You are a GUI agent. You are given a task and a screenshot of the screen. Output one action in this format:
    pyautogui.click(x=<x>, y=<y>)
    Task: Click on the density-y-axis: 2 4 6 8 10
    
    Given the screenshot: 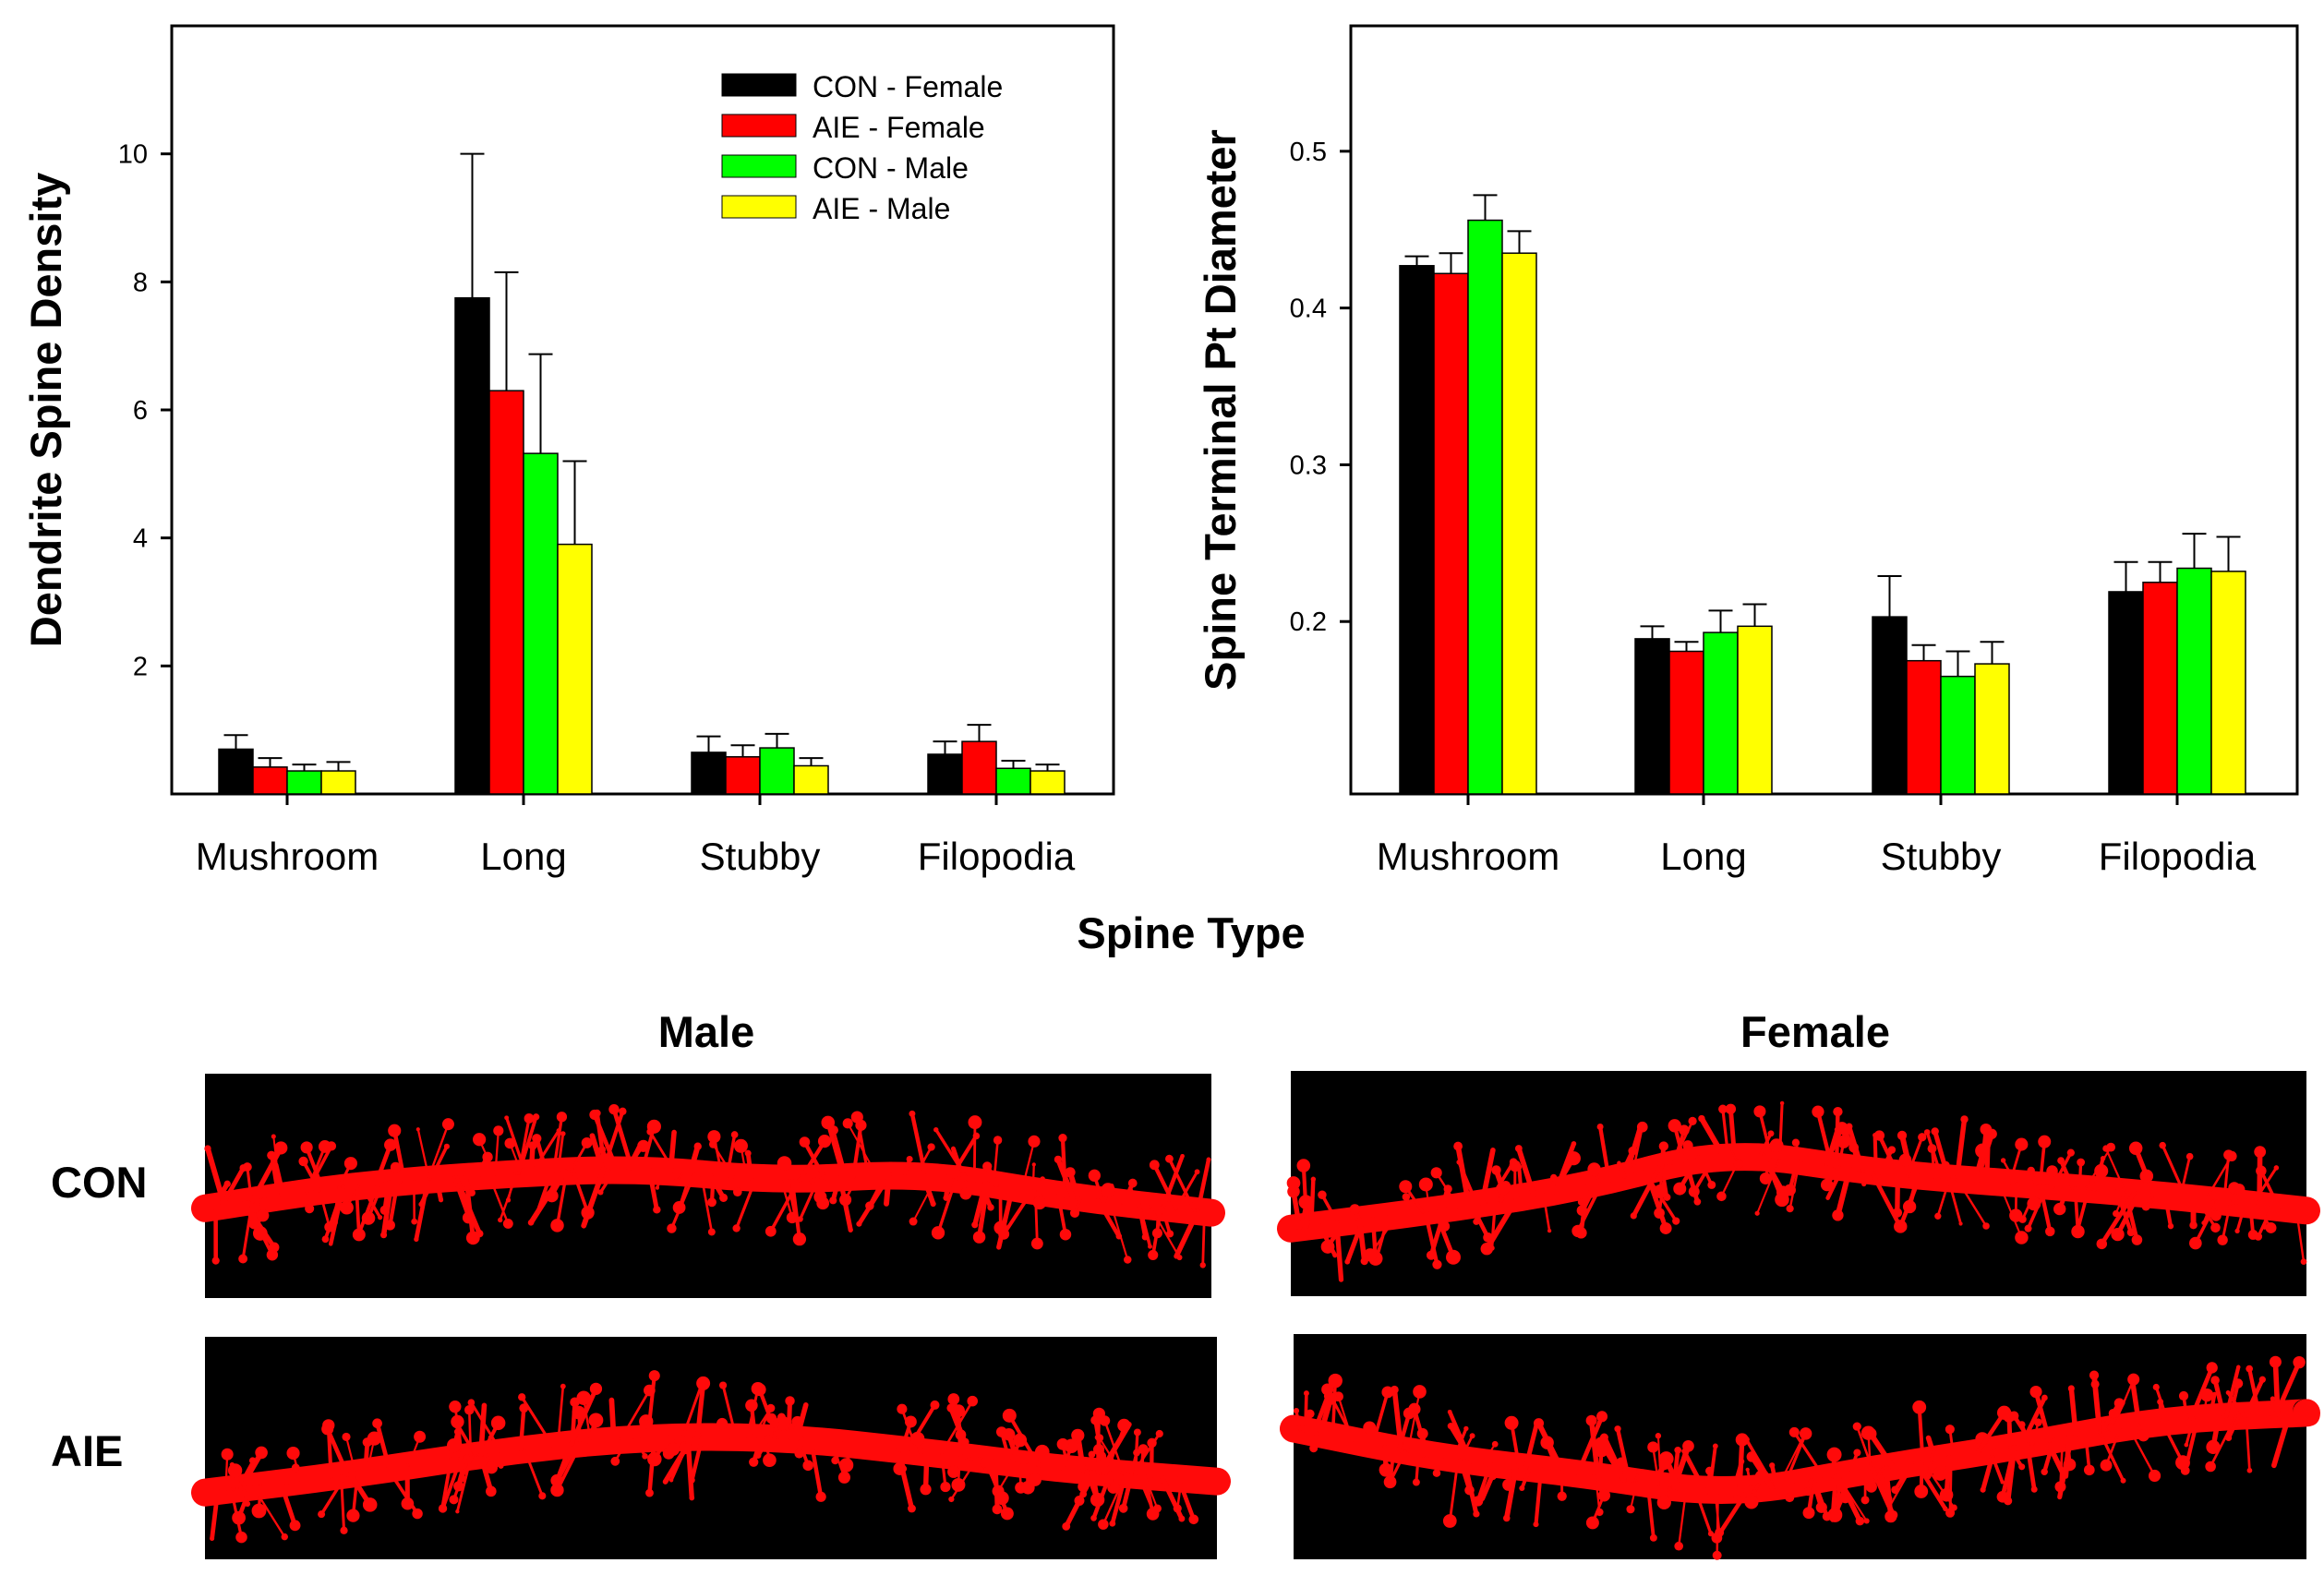 What is the action you would take?
    pyautogui.click(x=145, y=410)
    